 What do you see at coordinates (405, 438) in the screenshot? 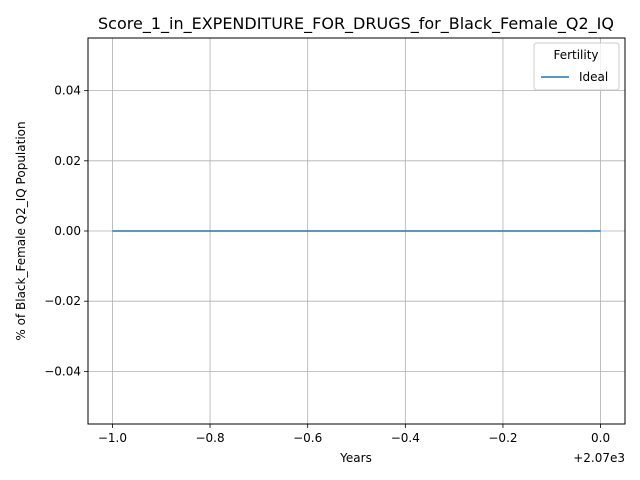
I see `x-tick-label: −0.4` at bounding box center [405, 438].